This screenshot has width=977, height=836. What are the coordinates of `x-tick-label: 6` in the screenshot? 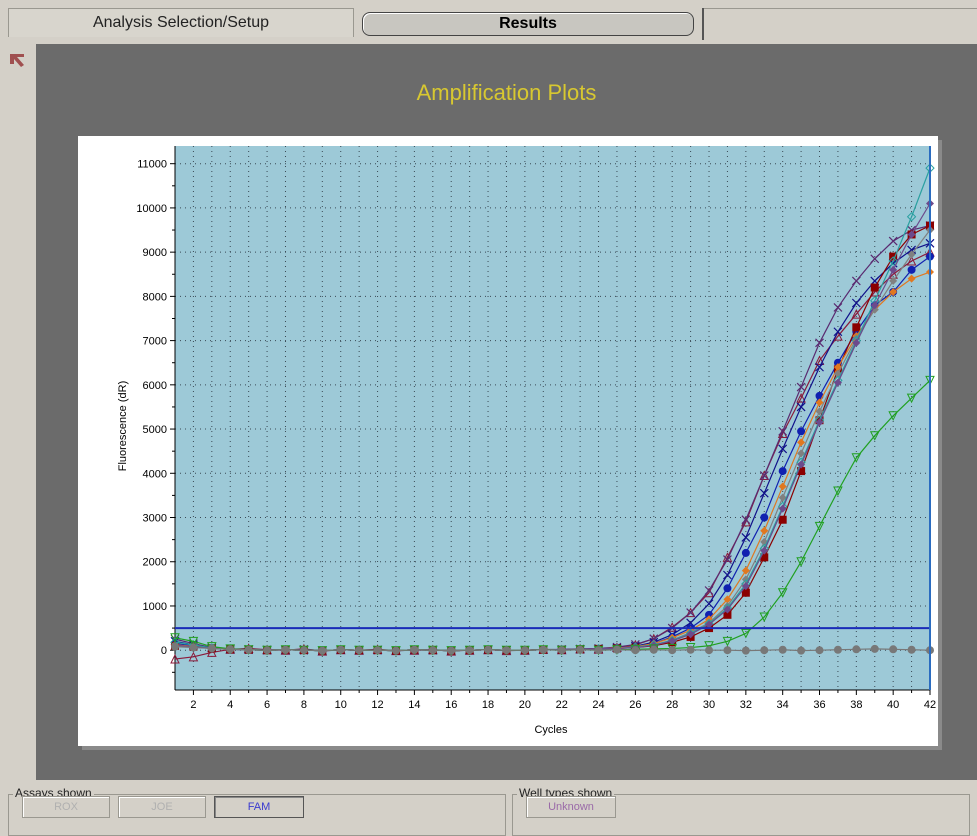 It's located at (267, 705).